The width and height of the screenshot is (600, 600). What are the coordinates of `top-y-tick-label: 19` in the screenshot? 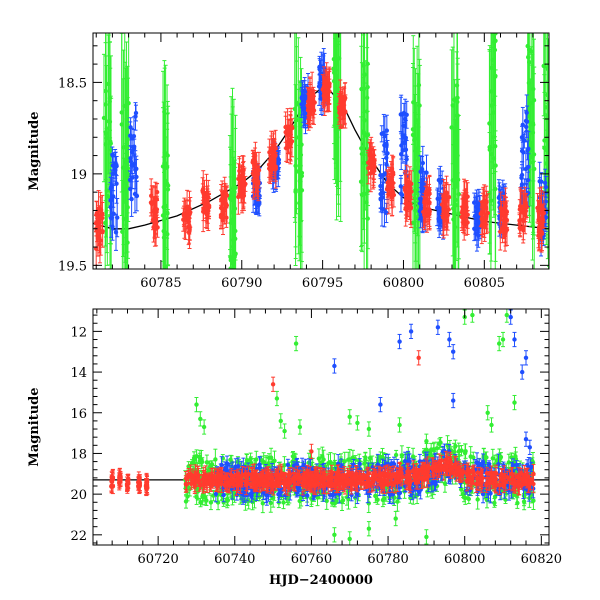 It's located at (78, 175).